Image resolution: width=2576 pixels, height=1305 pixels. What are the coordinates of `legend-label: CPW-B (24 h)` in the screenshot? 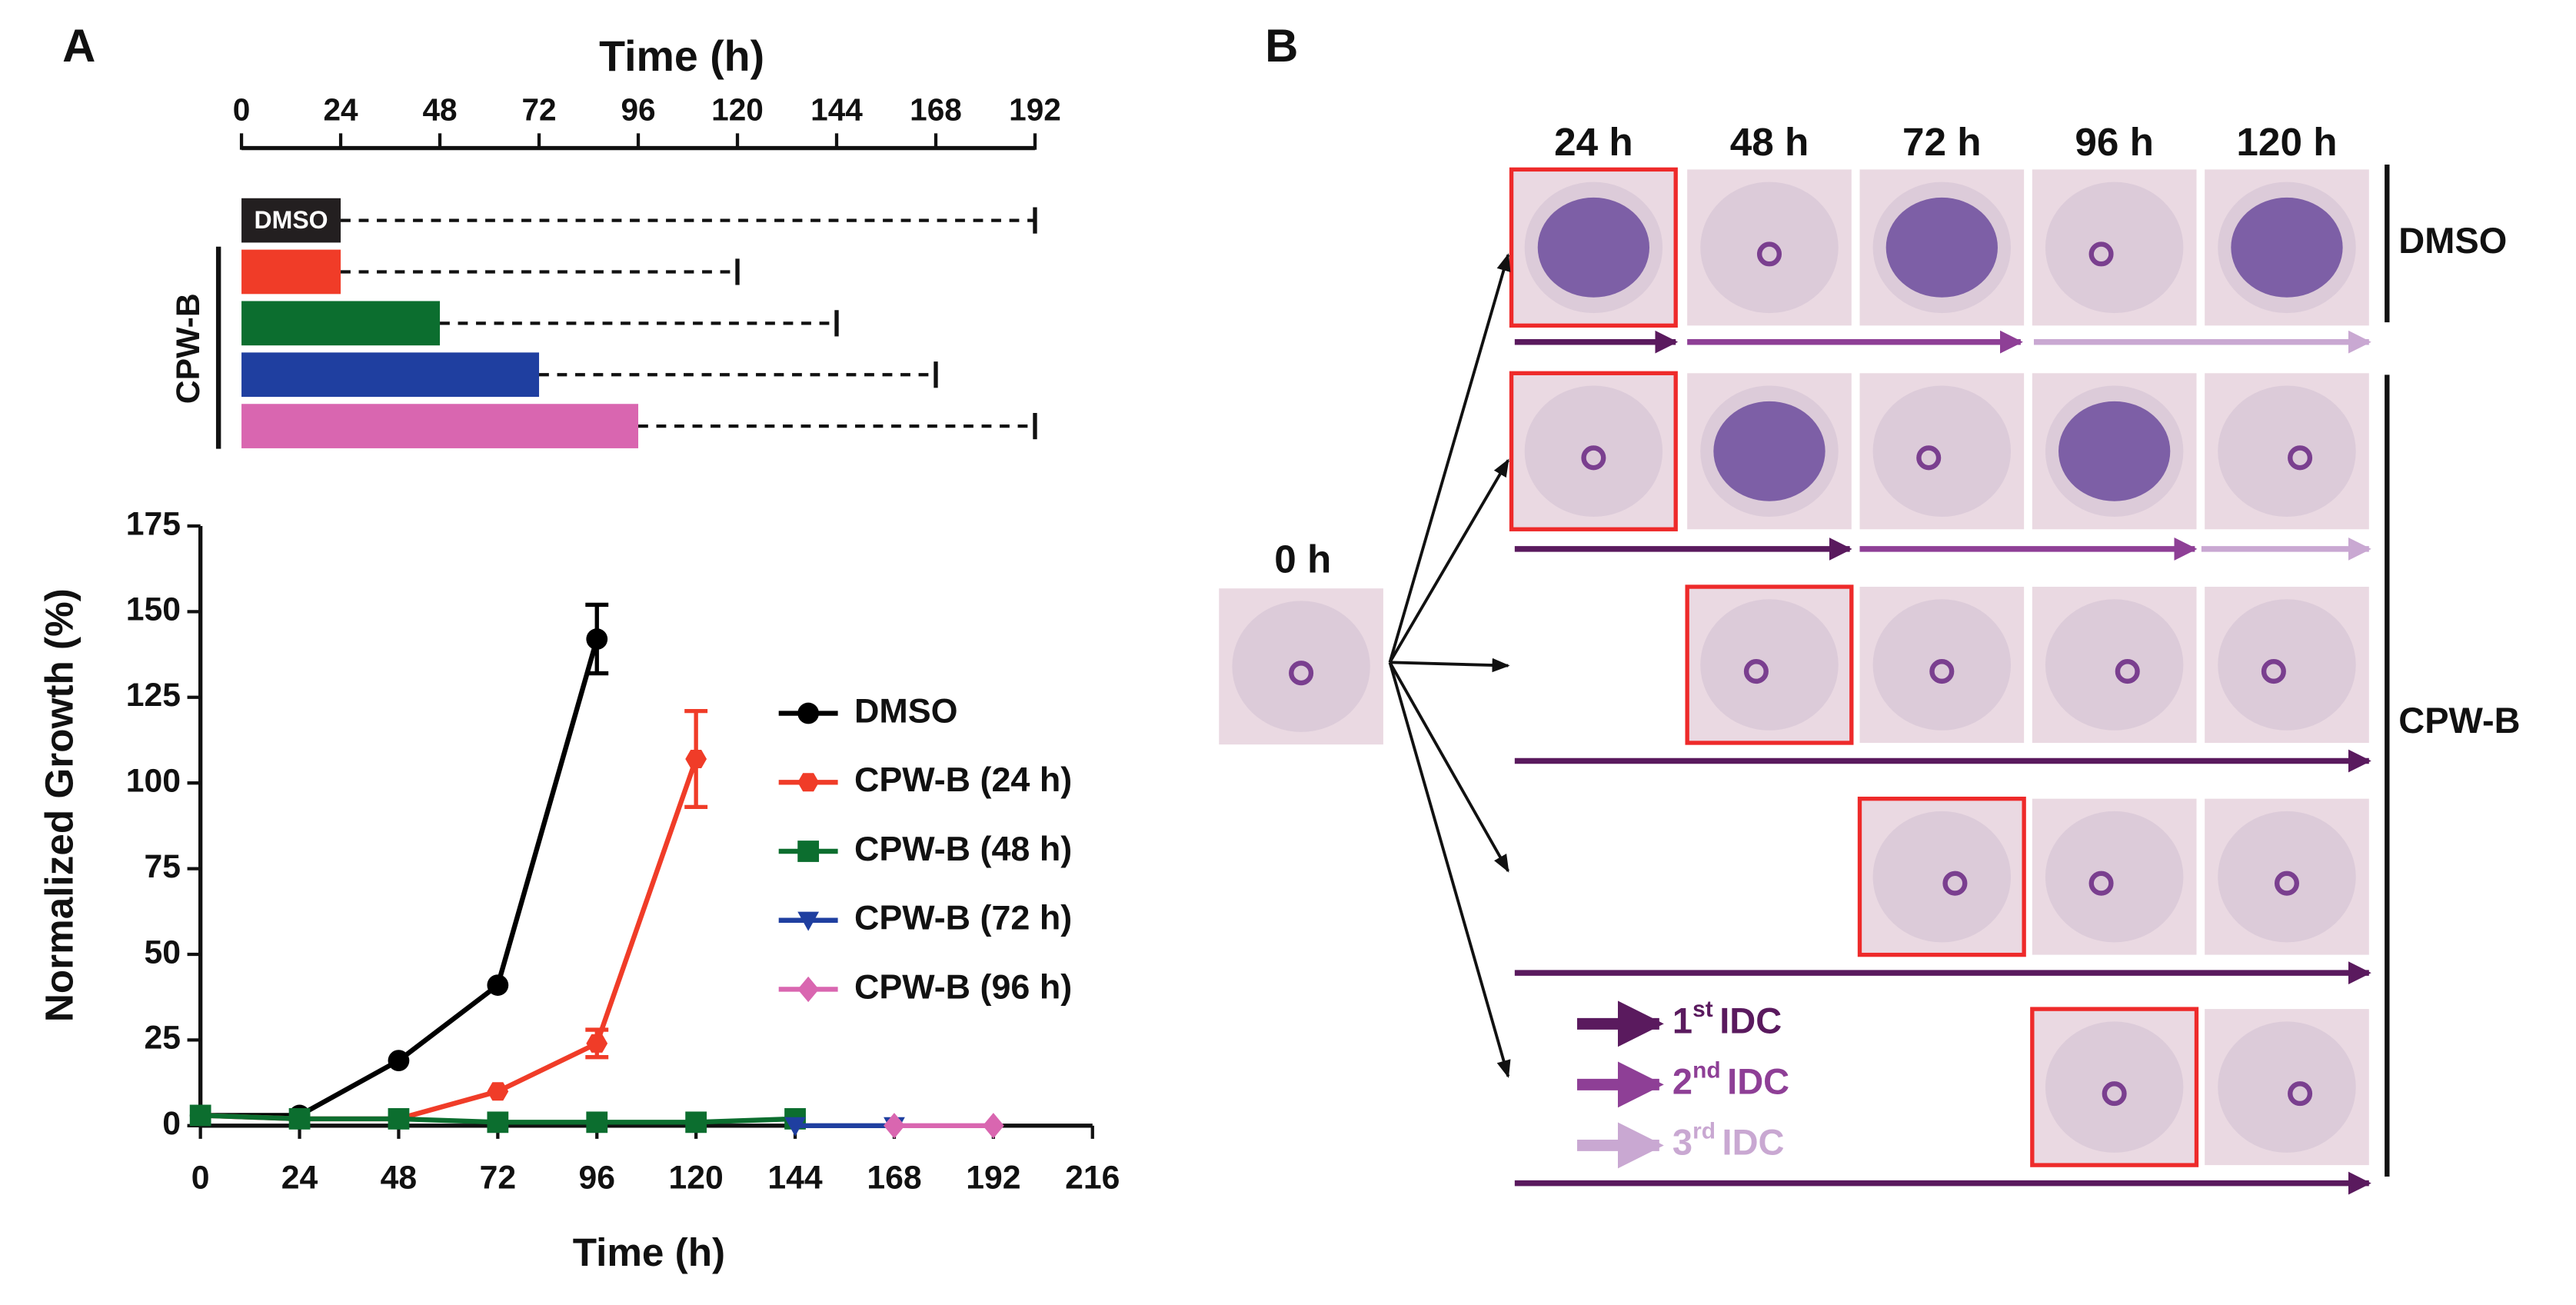 It's located at (963, 779).